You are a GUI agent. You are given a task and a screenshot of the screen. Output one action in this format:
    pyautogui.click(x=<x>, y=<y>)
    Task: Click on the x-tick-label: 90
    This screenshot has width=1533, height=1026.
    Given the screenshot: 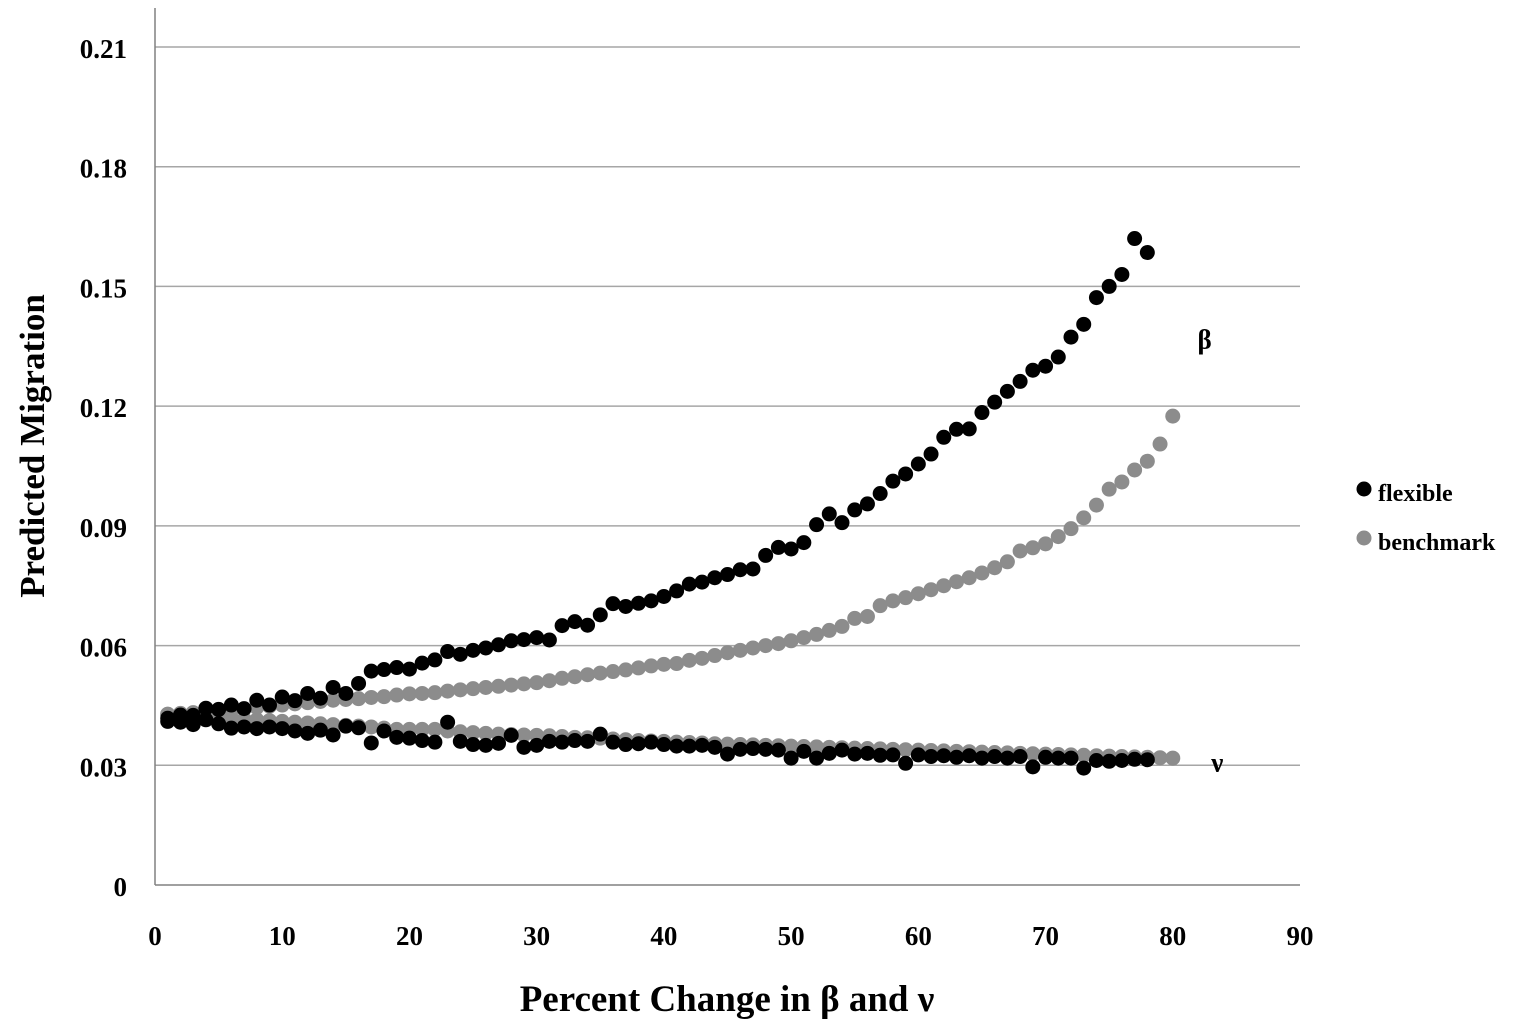 What is the action you would take?
    pyautogui.click(x=1300, y=936)
    